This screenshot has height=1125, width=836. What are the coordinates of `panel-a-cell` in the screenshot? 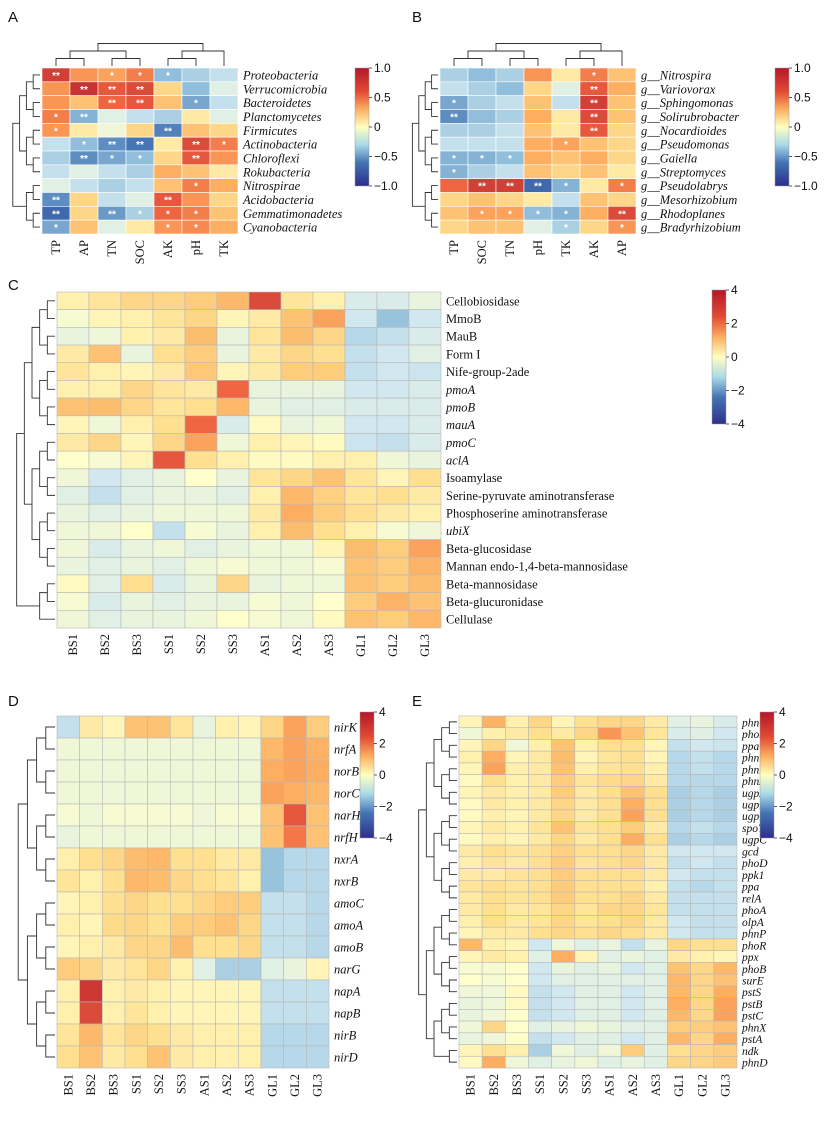 It's located at (224, 227).